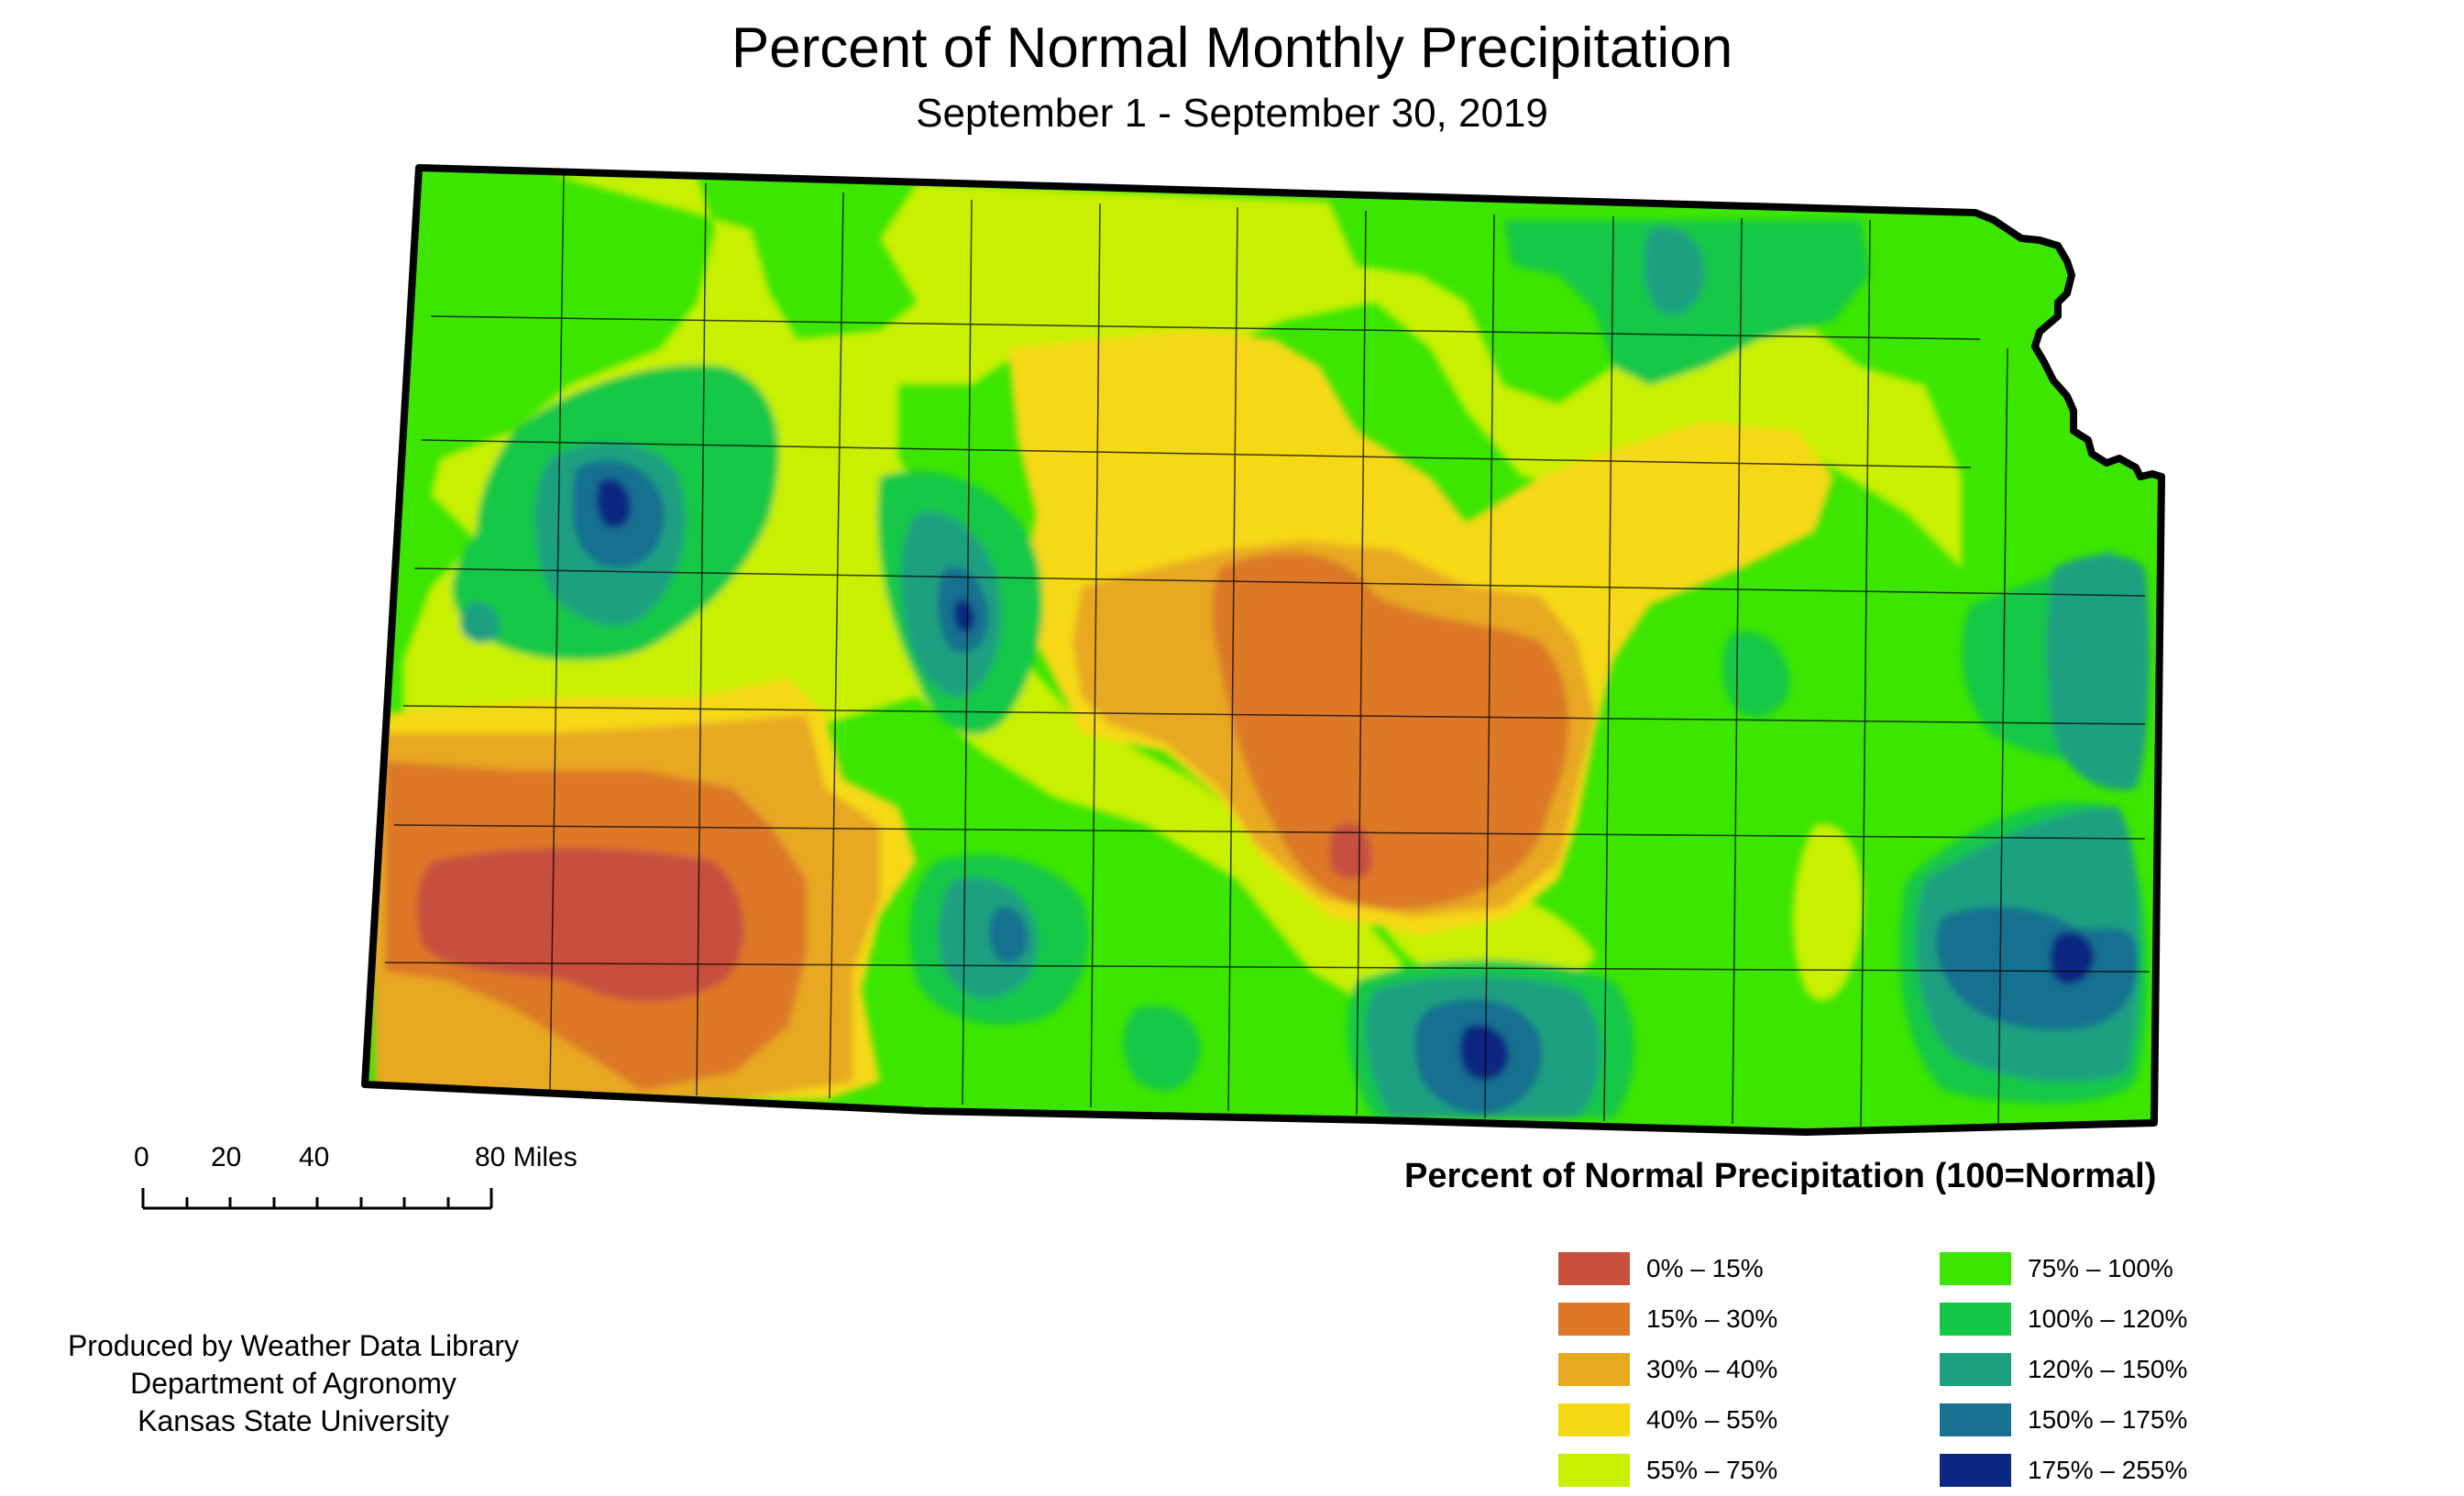  I want to click on map-subtitle: September 1 - September 30, 2019, so click(1232, 113).